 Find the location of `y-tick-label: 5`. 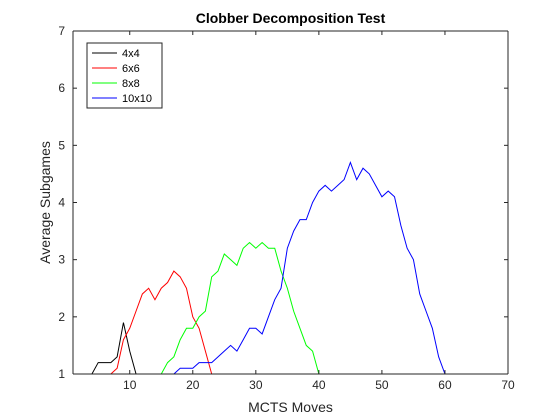

y-tick-label: 5 is located at coordinates (61, 145).